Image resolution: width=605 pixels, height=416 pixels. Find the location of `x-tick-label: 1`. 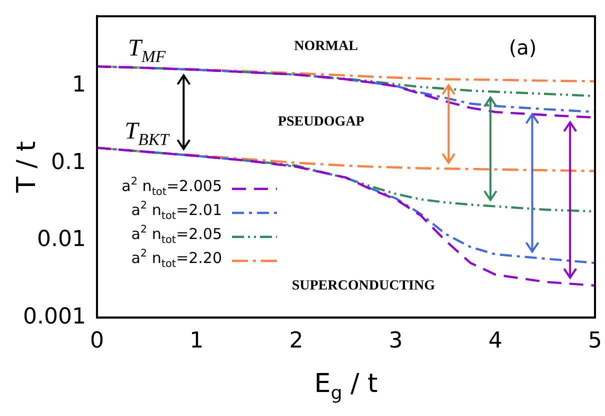

x-tick-label: 1 is located at coordinates (197, 341).